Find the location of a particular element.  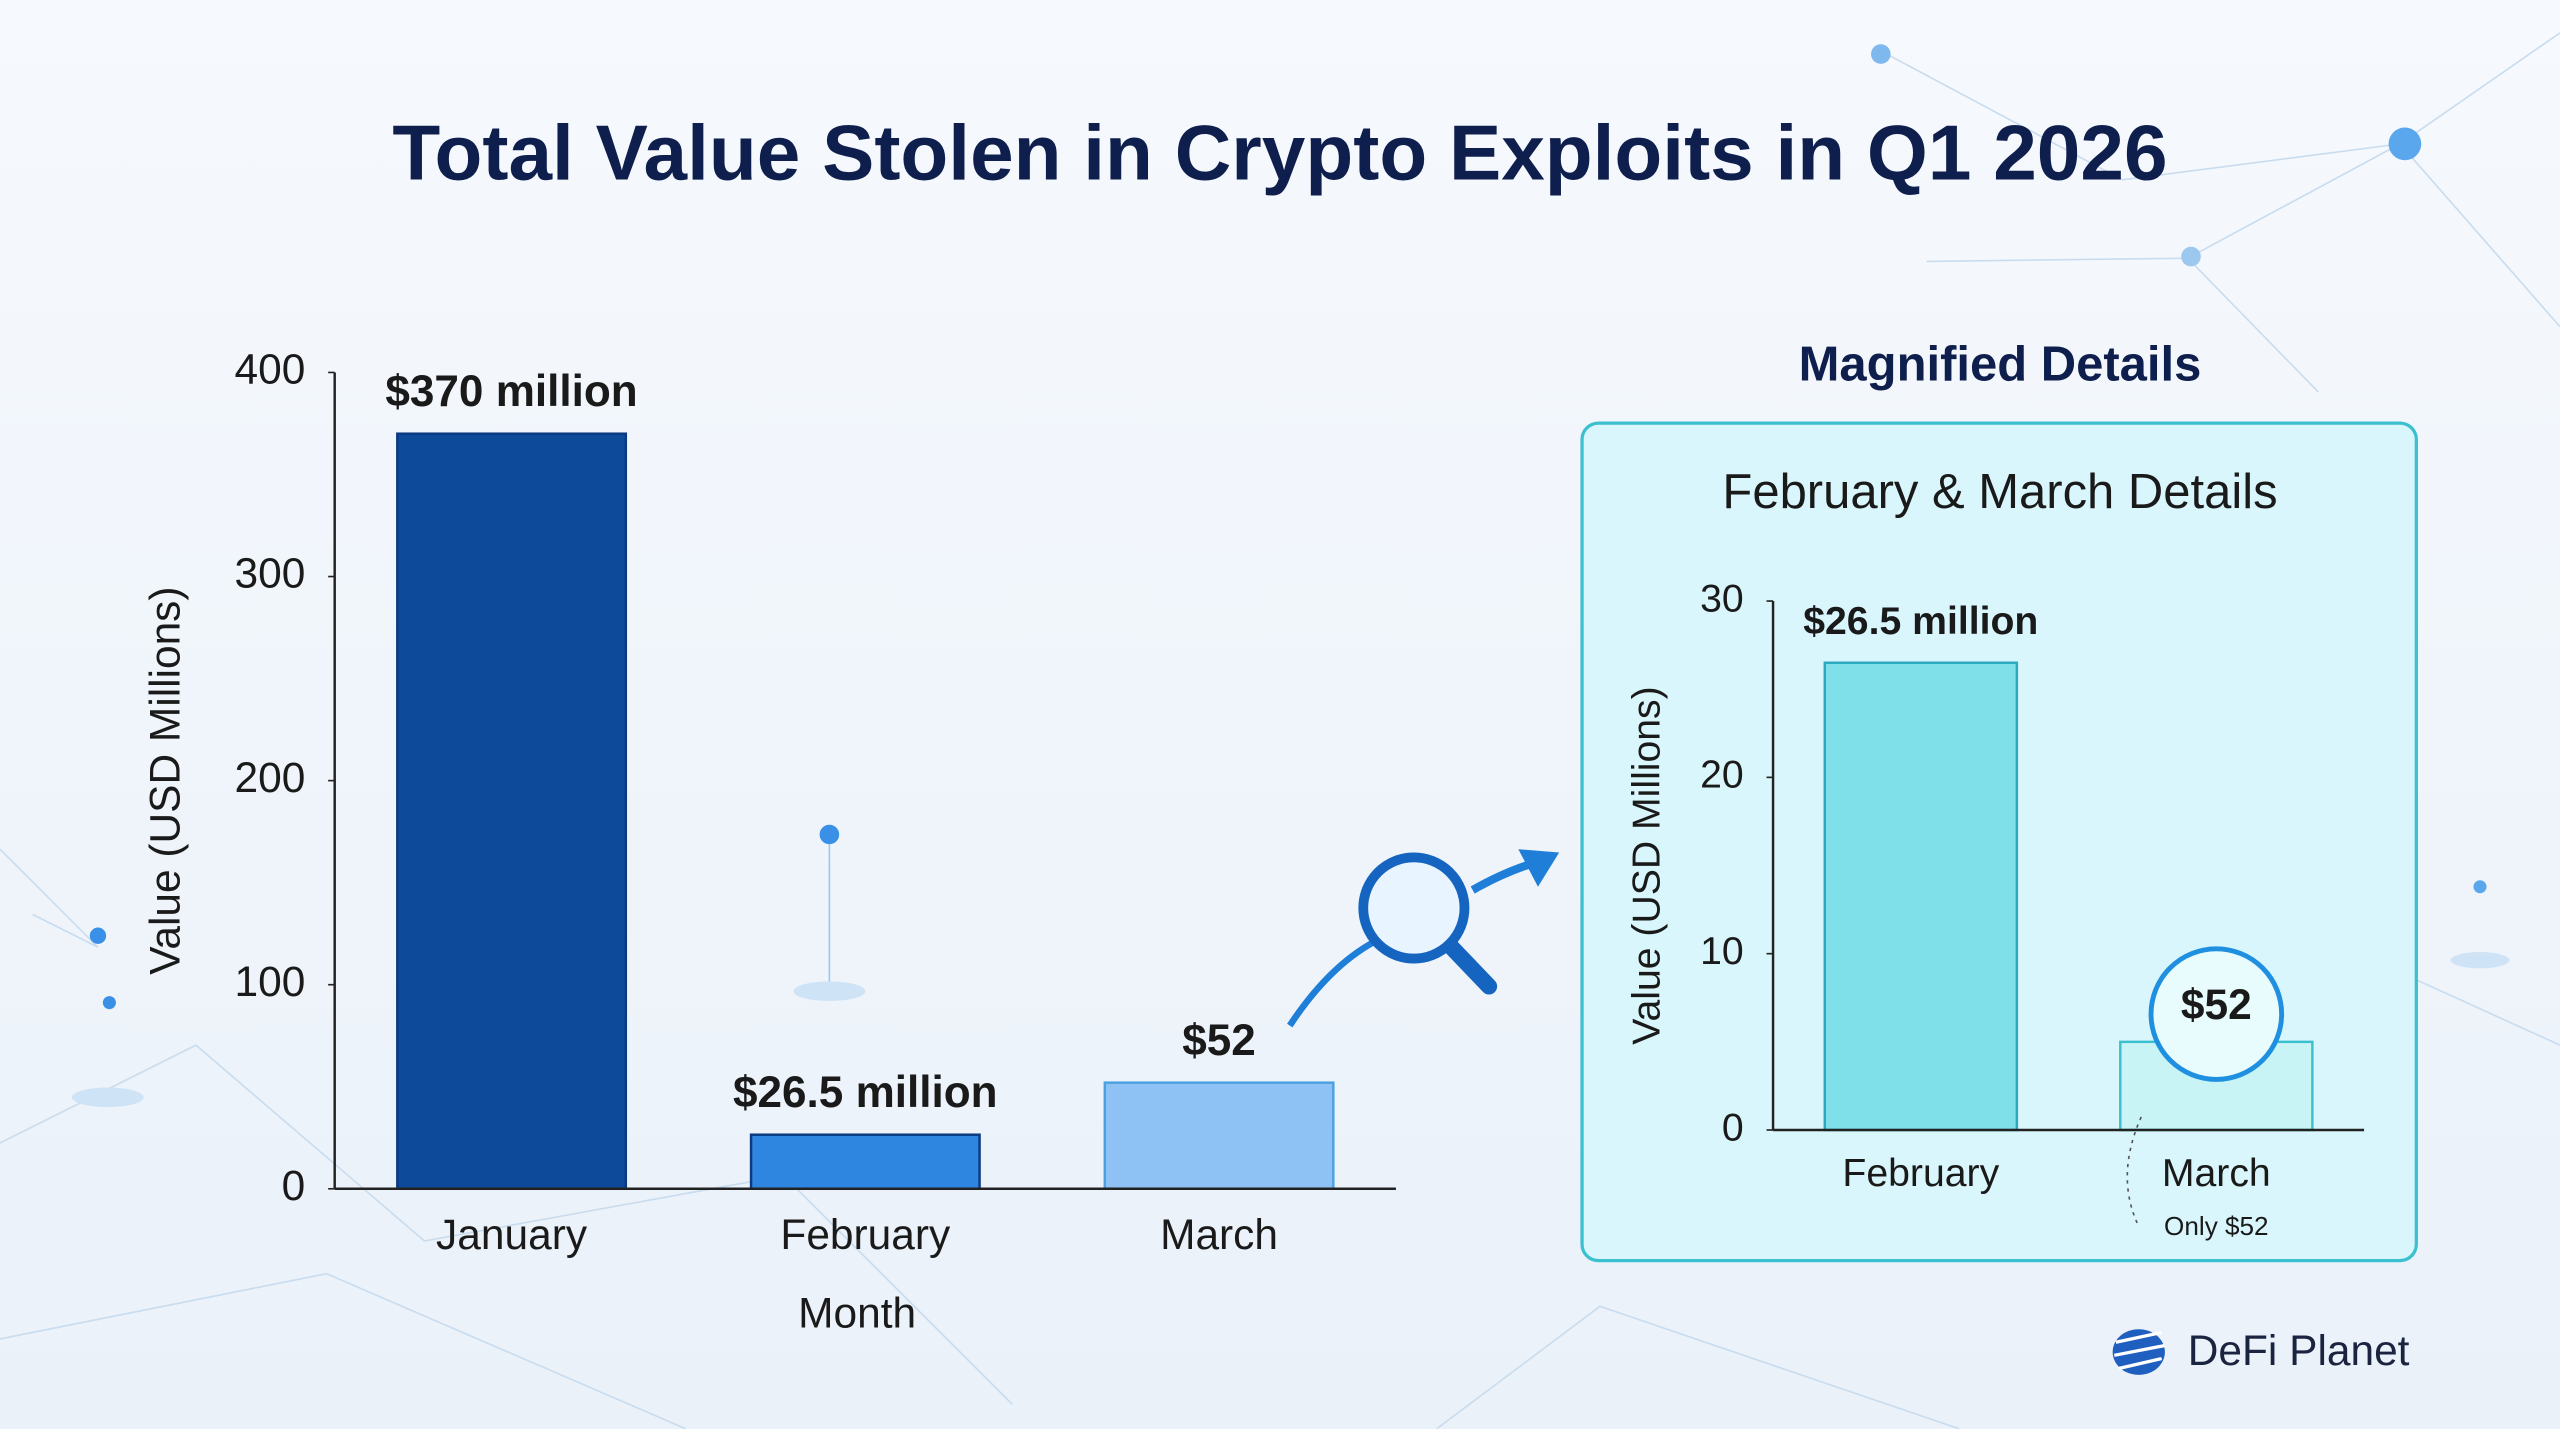

highlight-circle is located at coordinates (2216, 1014).